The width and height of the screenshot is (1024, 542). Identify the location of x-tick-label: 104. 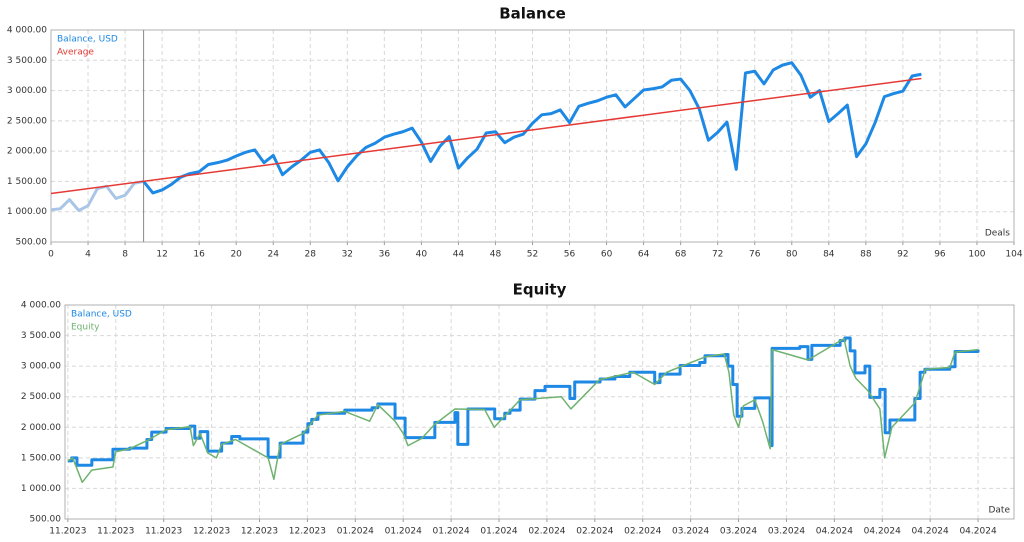
(1013, 255).